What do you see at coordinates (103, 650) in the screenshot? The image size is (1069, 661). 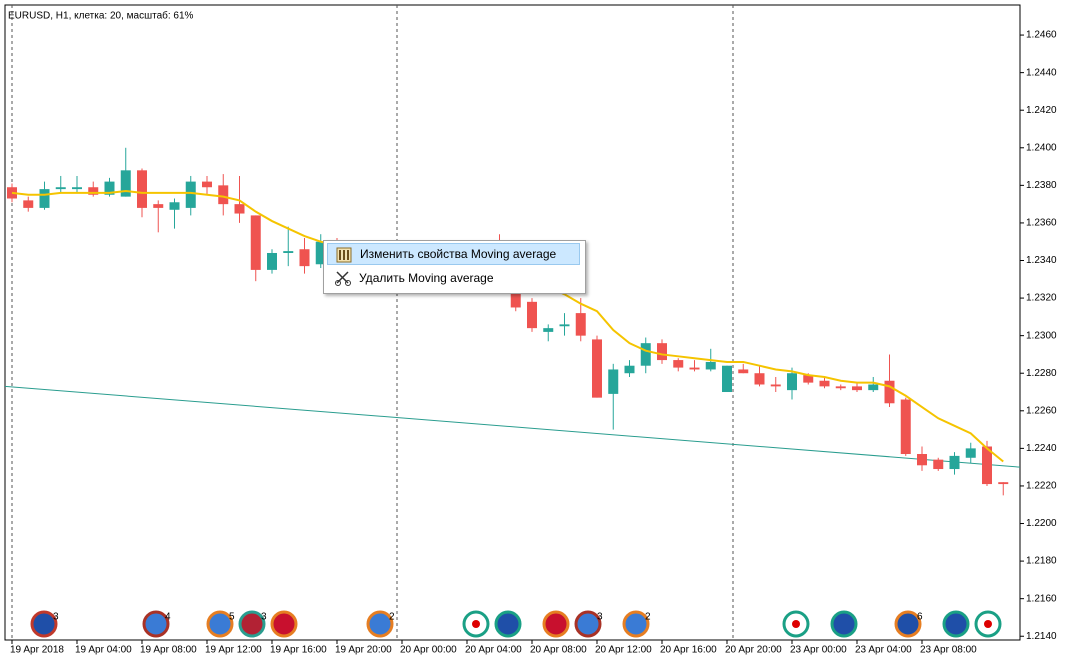 I see `x-tick-label: 19 Apr 04:00` at bounding box center [103, 650].